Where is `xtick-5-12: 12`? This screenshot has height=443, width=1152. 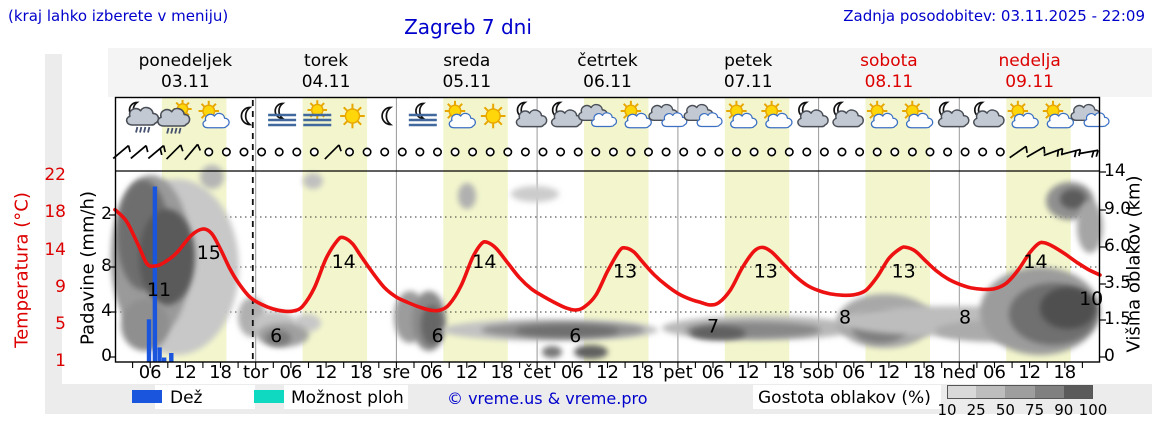
xtick-5-12: 12 is located at coordinates (889, 372).